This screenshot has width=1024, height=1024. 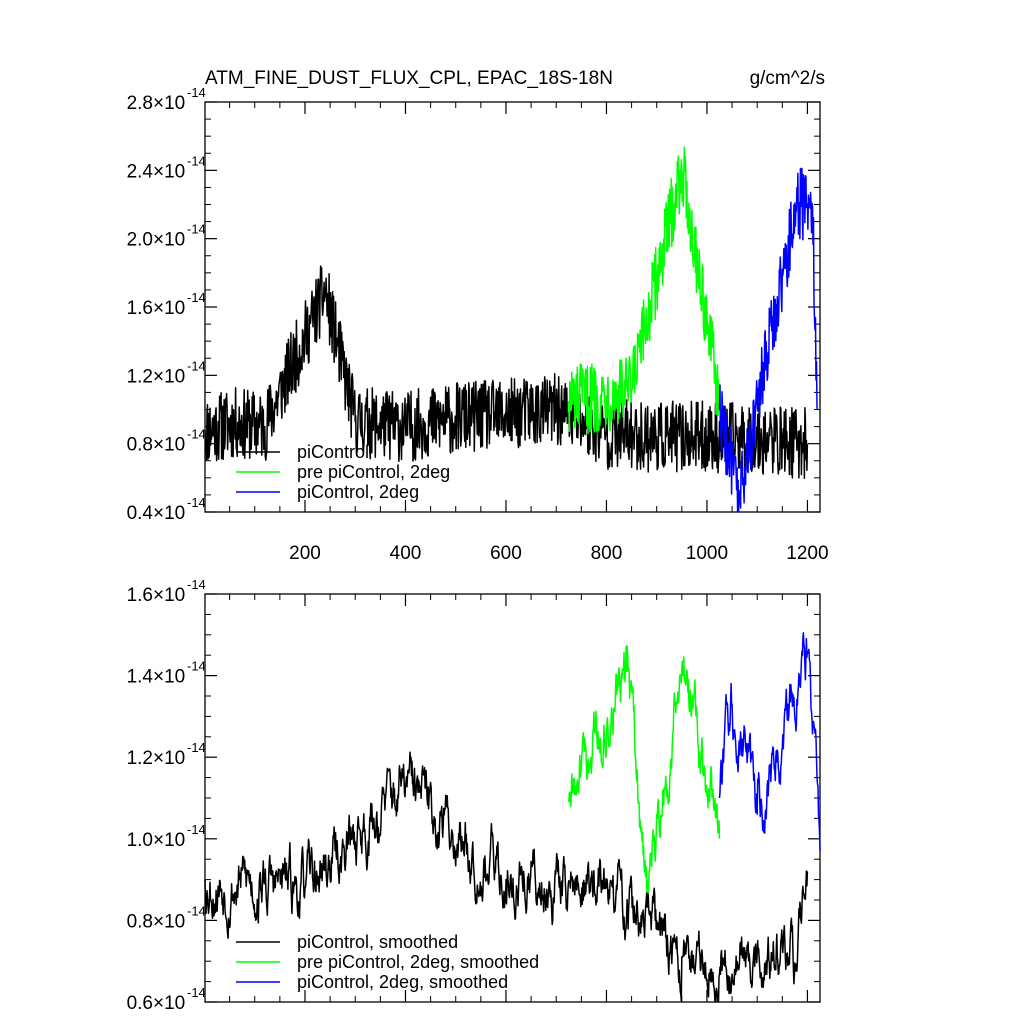 I want to click on legend-label: piControl, 2deg, smoothed, so click(x=402, y=982).